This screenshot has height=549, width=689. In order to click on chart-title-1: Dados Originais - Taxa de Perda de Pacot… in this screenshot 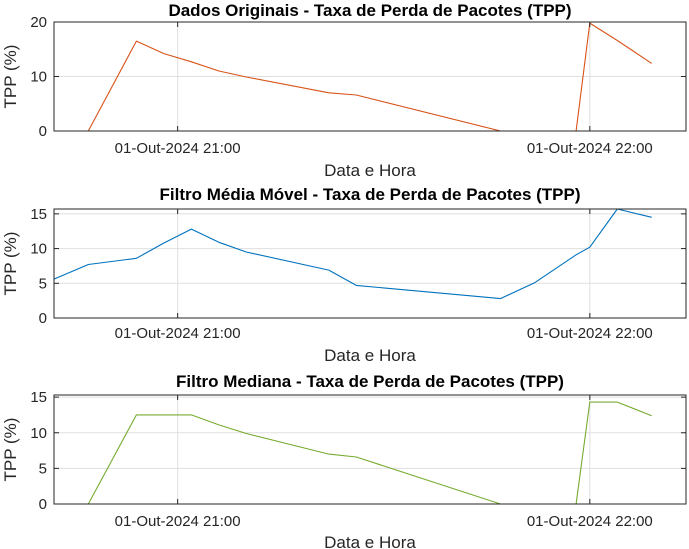, I will do `click(369, 10)`.